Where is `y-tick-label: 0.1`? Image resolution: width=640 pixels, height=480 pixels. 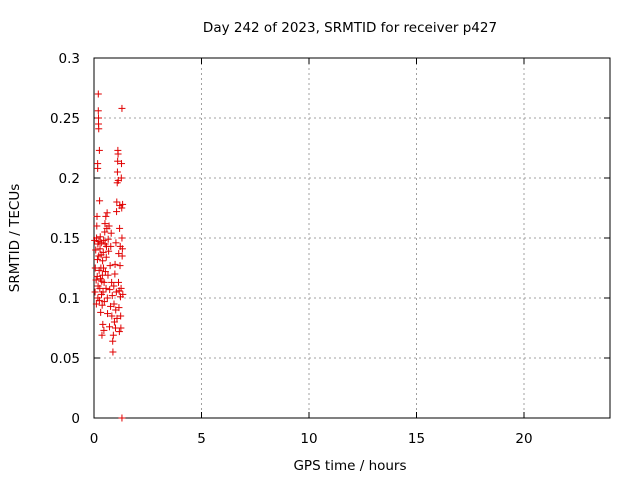
y-tick-label: 0.1 is located at coordinates (69, 299).